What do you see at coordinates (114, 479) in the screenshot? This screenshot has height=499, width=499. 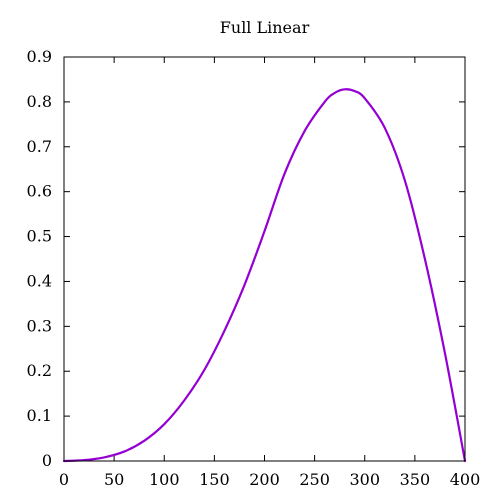 I see `x-tick-label: 50` at bounding box center [114, 479].